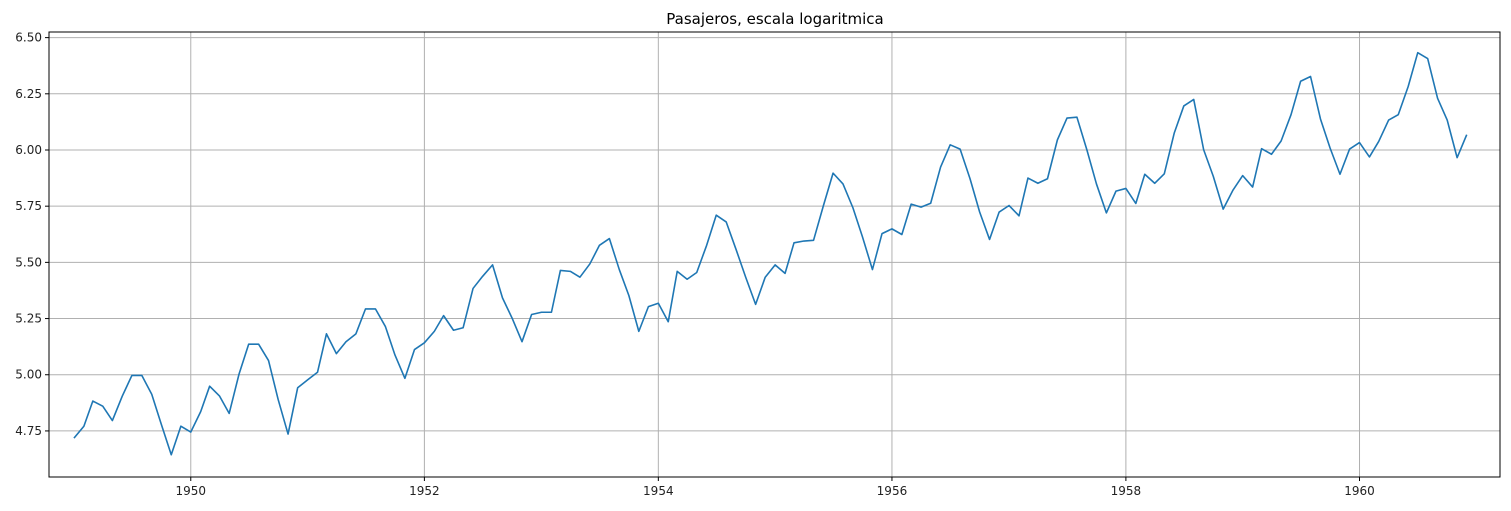 The width and height of the screenshot is (1511, 511). I want to click on y-tick-label: 5.50, so click(28, 262).